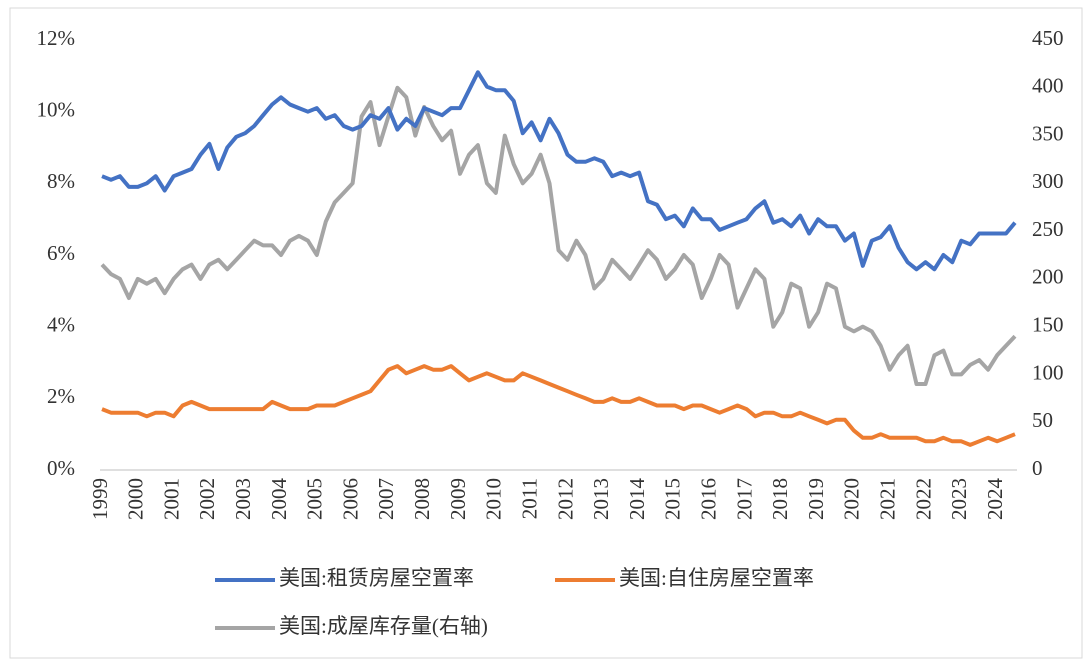  What do you see at coordinates (780, 499) in the screenshot?
I see `x-tick-label: 2018` at bounding box center [780, 499].